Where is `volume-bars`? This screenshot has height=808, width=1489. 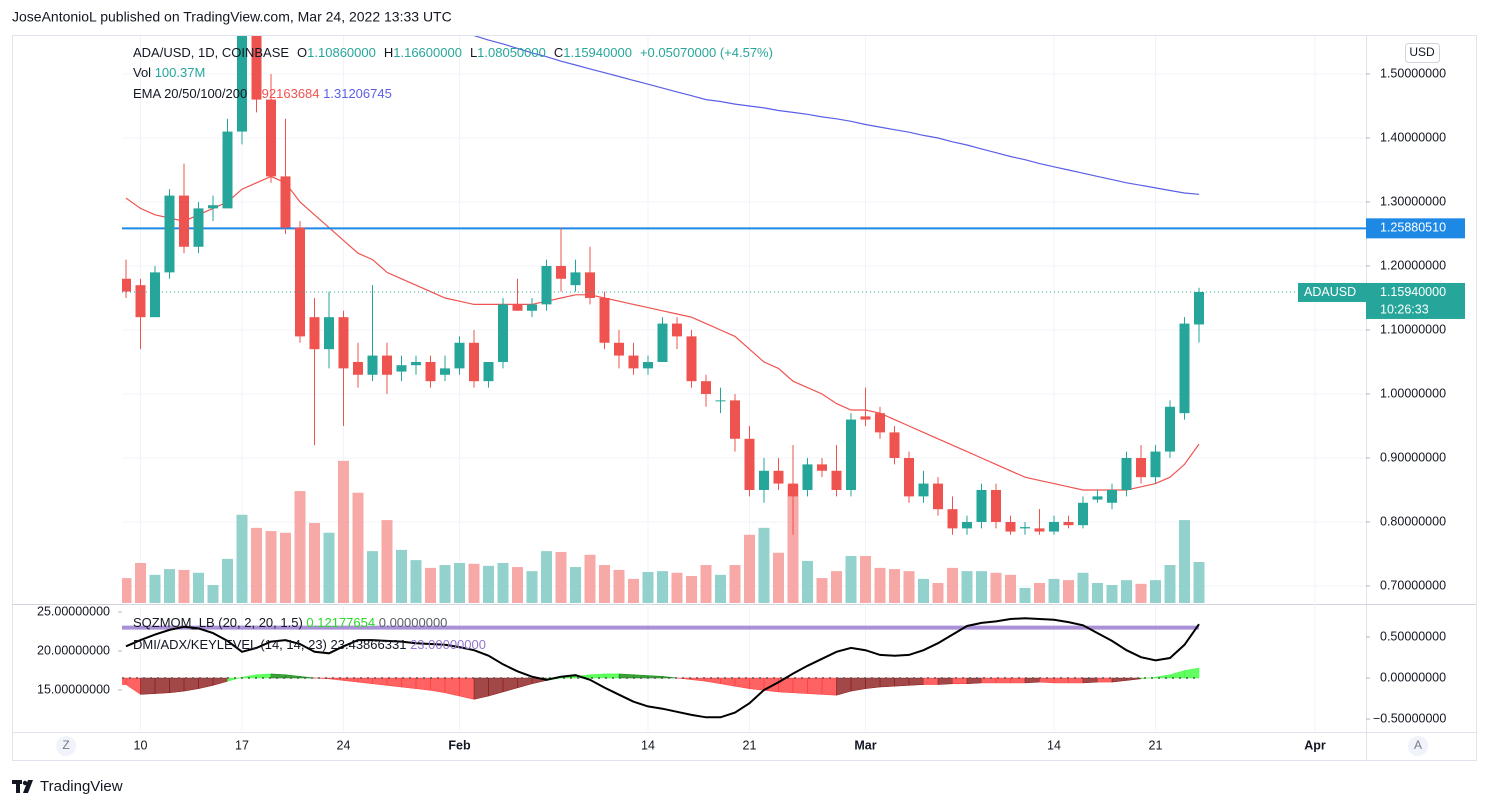
volume-bars is located at coordinates (663, 531).